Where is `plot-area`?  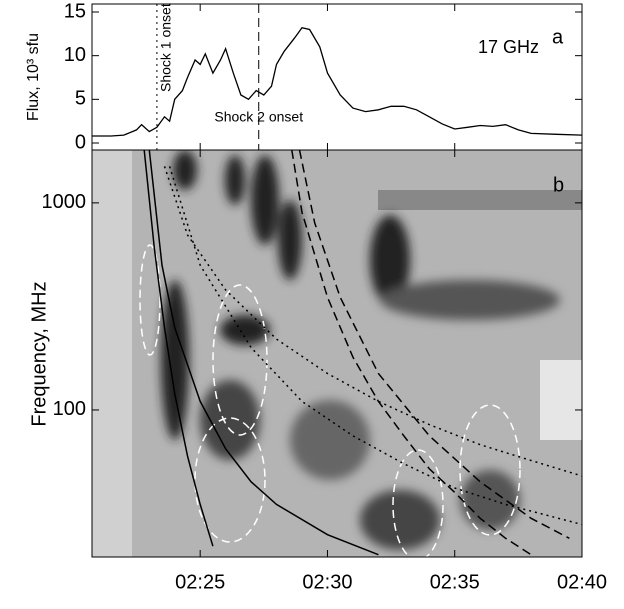
plot-area is located at coordinates (337, 81).